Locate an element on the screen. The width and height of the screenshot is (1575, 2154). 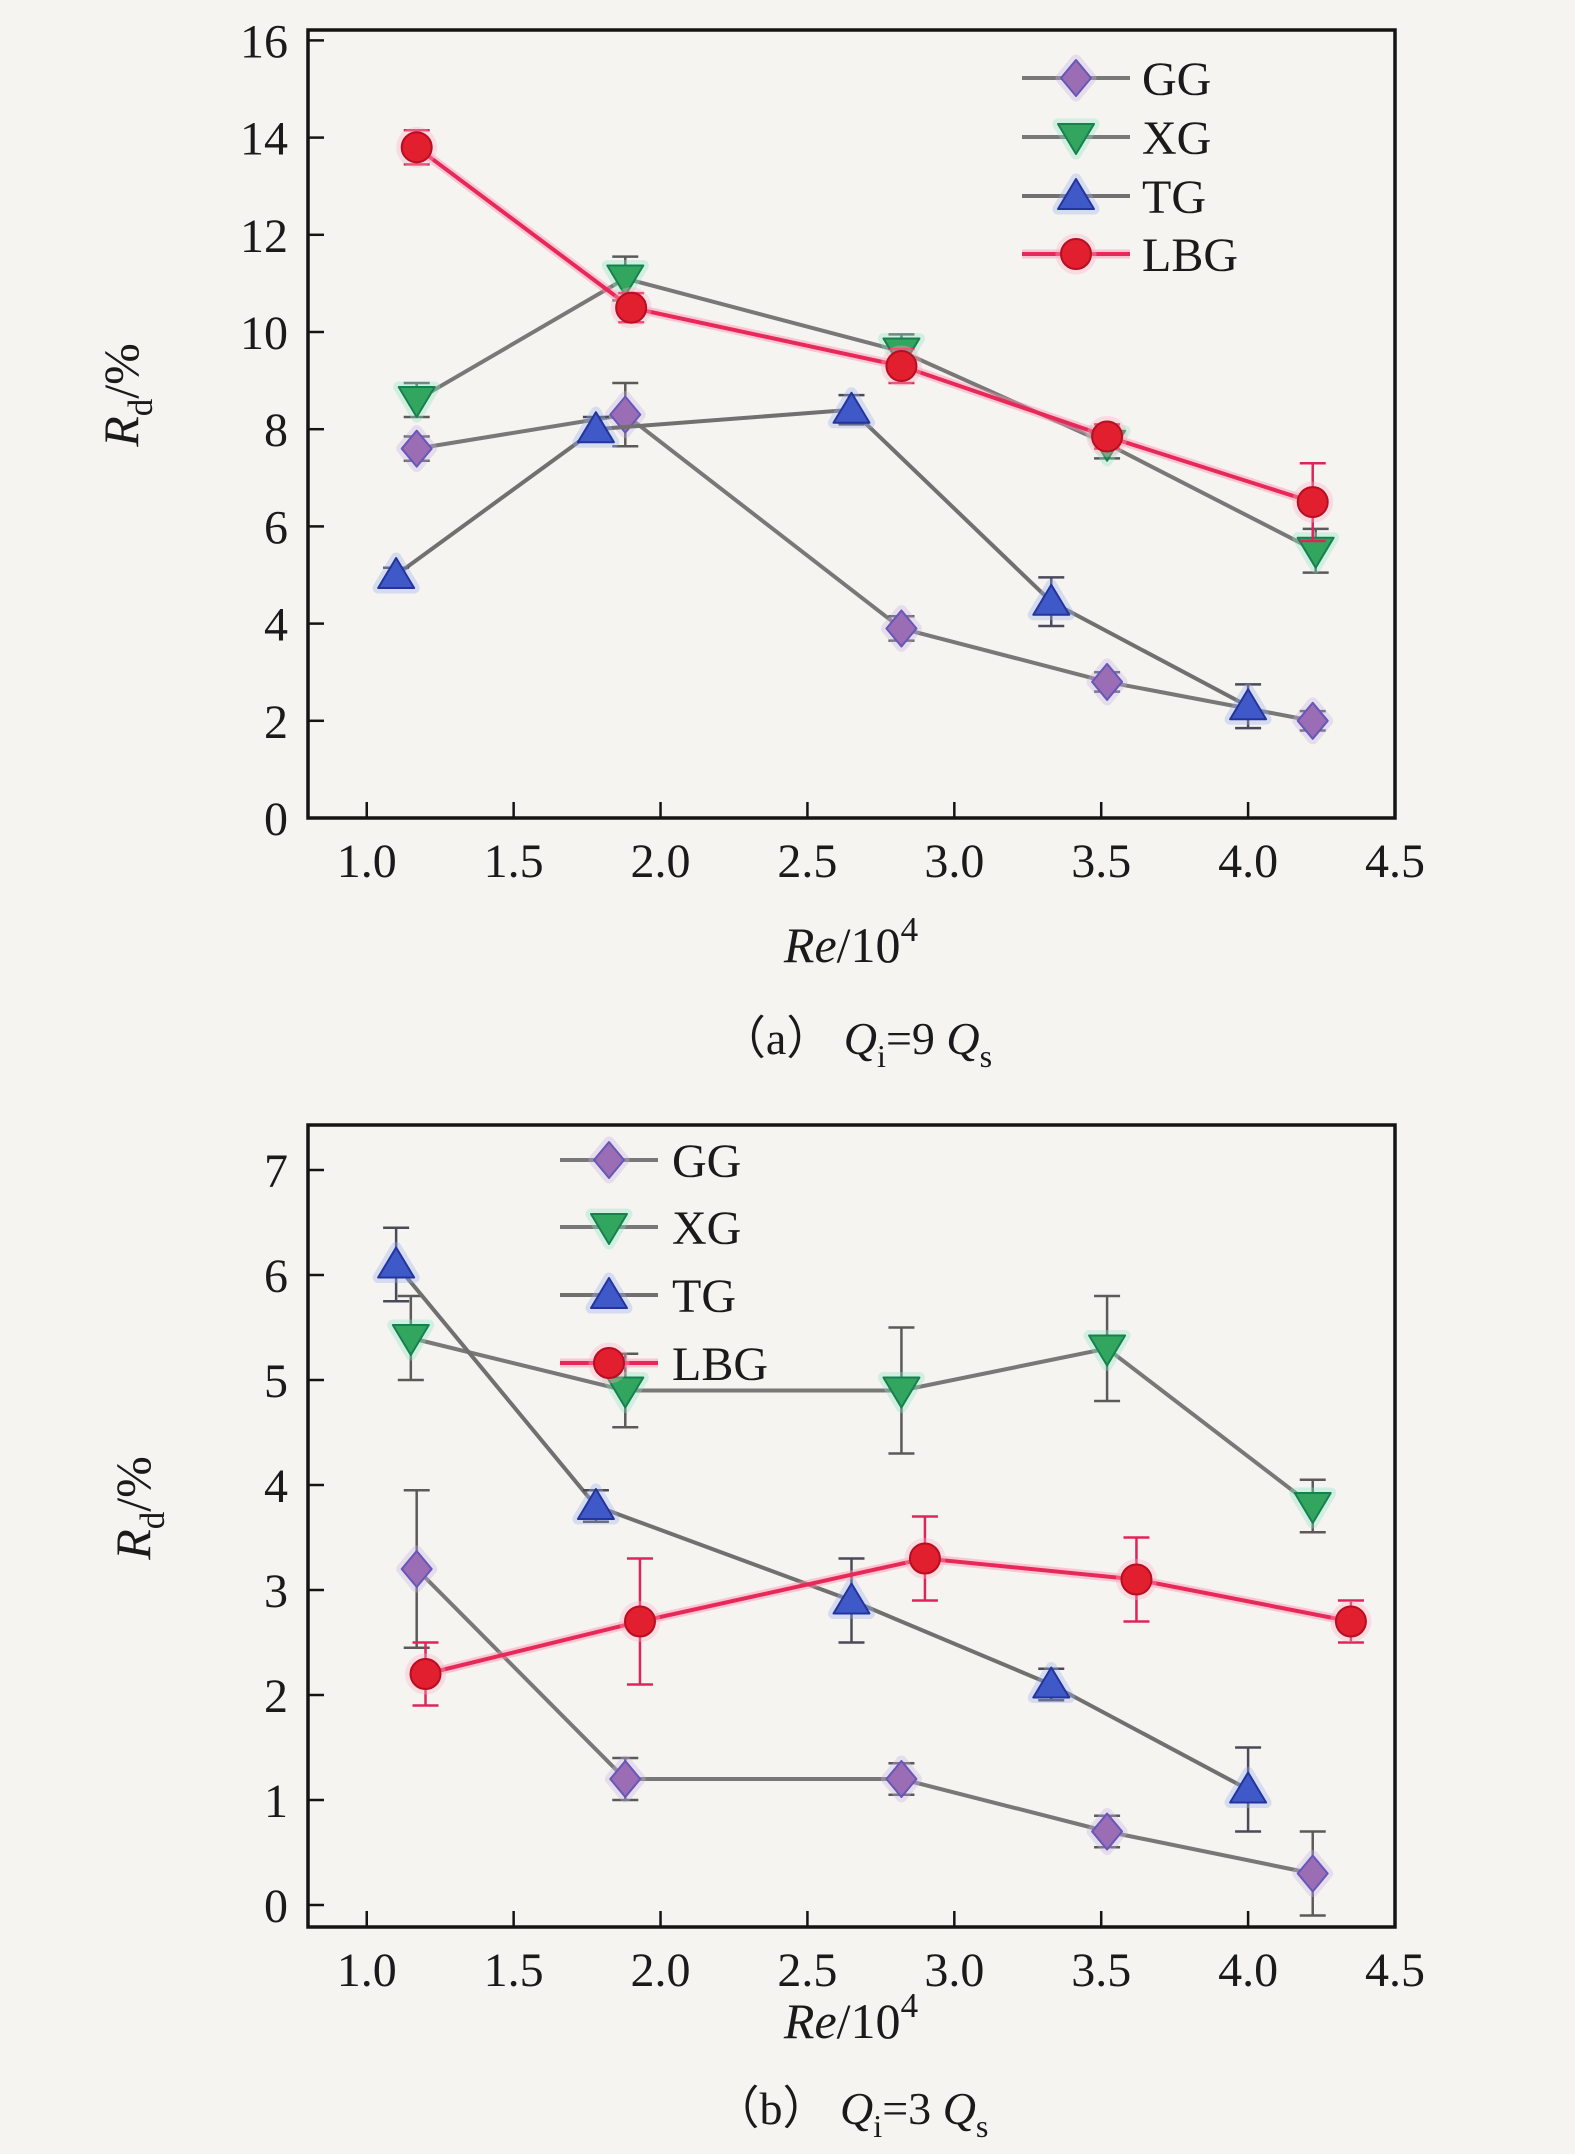
series-TG is located at coordinates (822, 558).